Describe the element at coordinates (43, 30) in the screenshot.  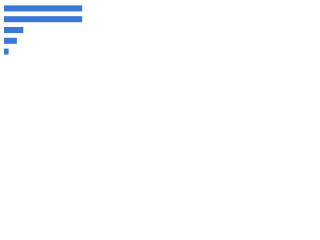
I see `chart` at that location.